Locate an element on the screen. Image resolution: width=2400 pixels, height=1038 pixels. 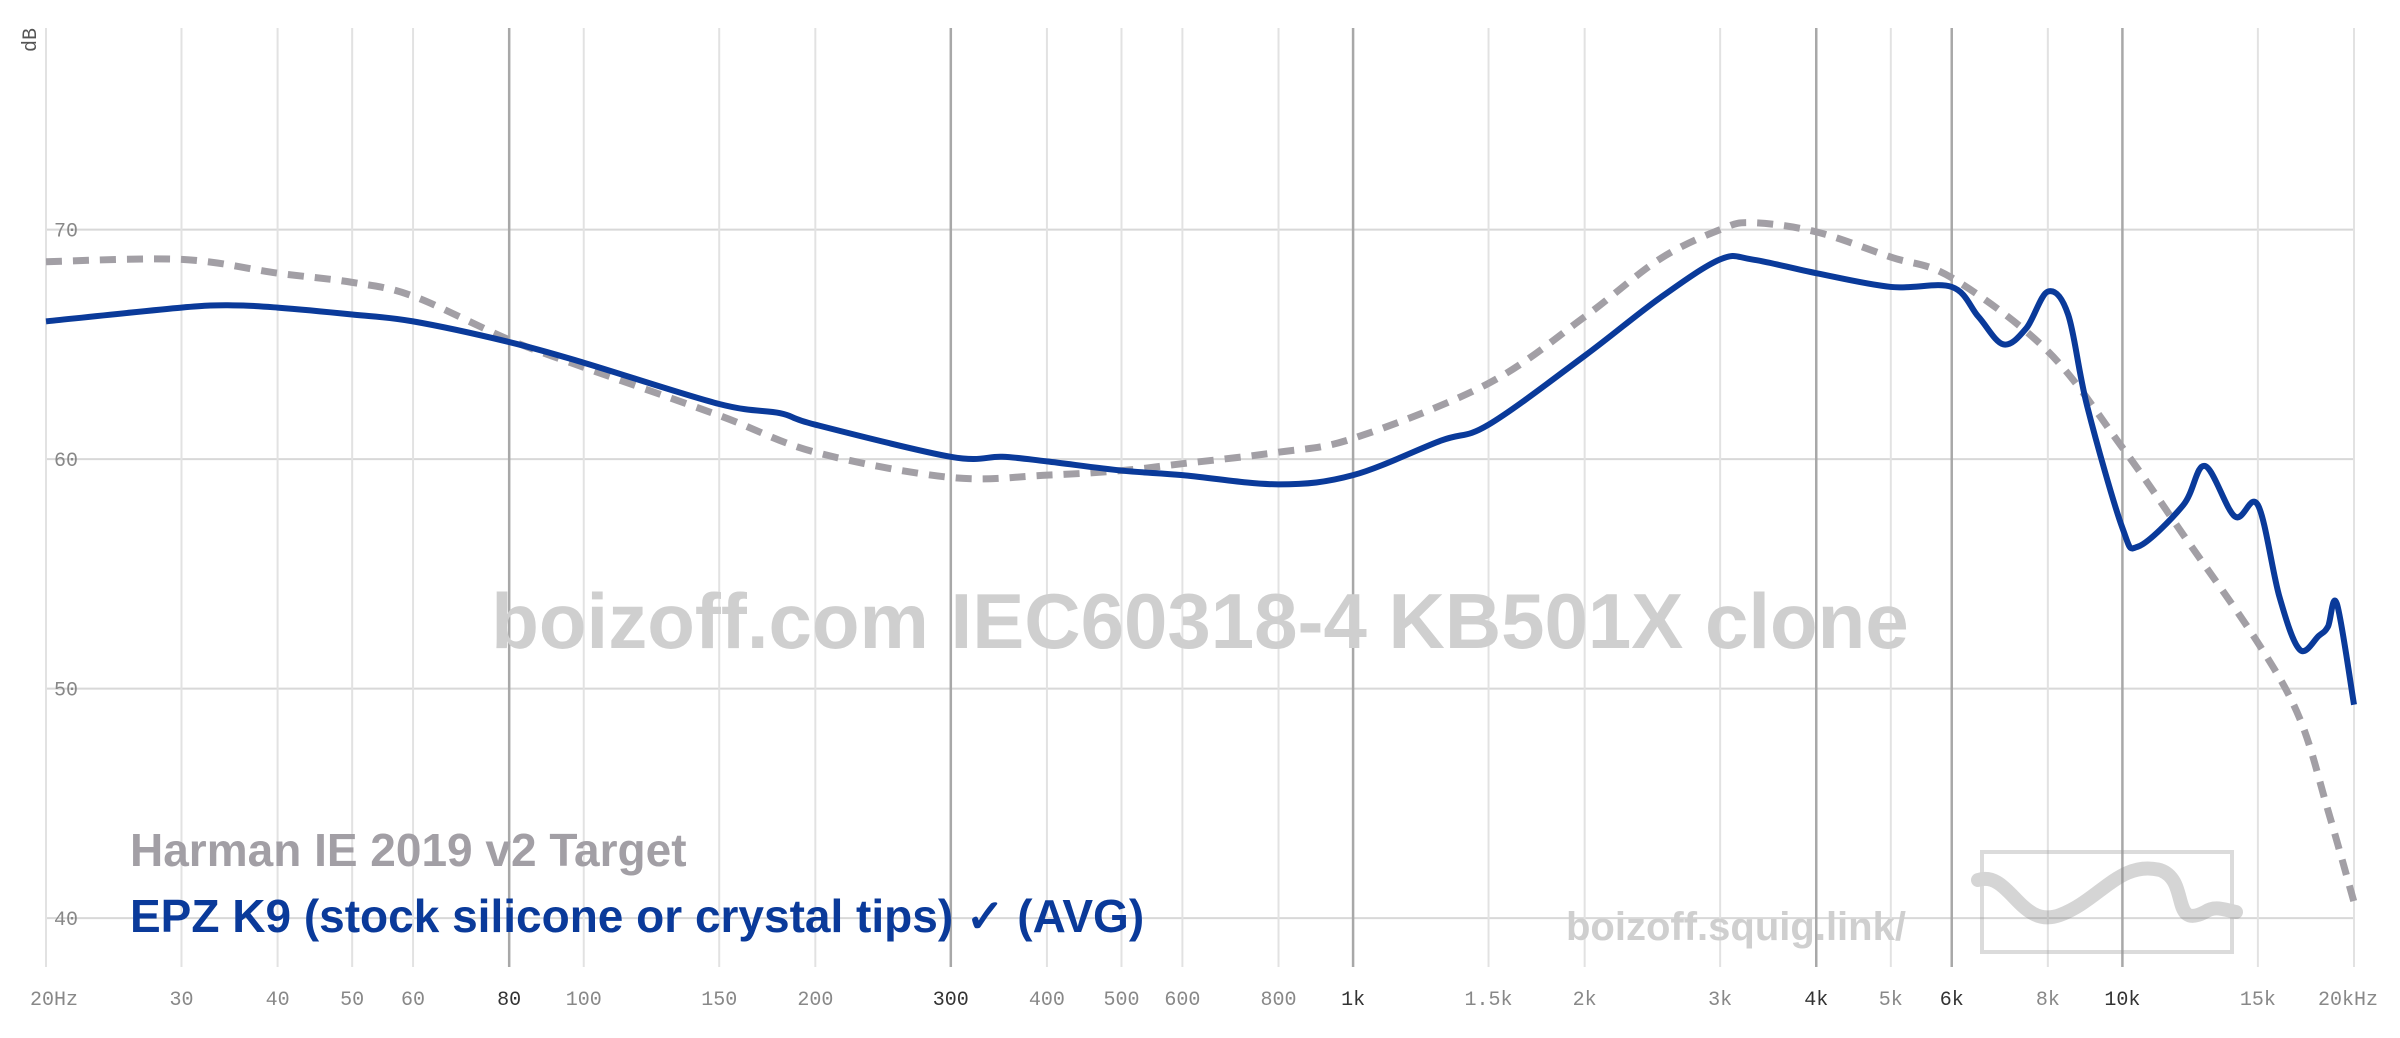
x-tick-label: 2k is located at coordinates (1585, 1000).